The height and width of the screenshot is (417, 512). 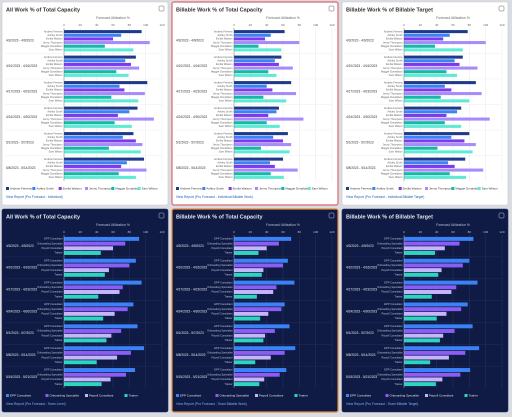 I want to click on x-tick-label: 0, so click(x=234, y=232).